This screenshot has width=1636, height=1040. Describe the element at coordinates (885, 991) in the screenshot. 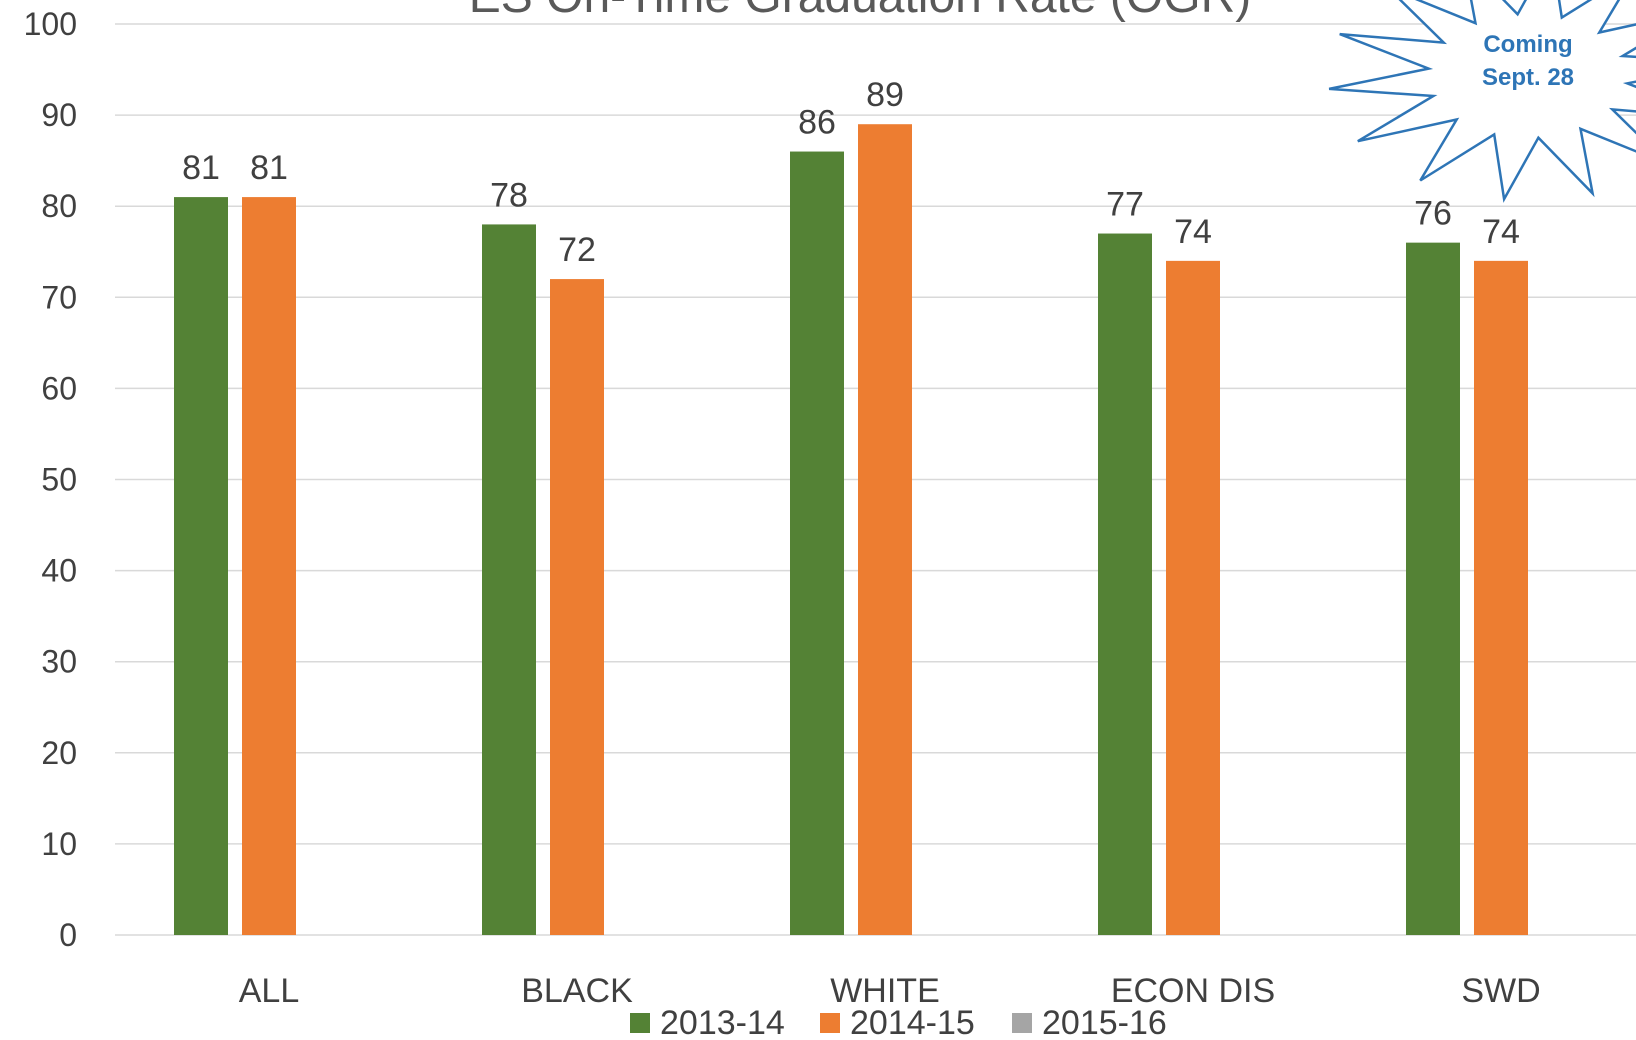

I see `category-label: WHITE` at that location.